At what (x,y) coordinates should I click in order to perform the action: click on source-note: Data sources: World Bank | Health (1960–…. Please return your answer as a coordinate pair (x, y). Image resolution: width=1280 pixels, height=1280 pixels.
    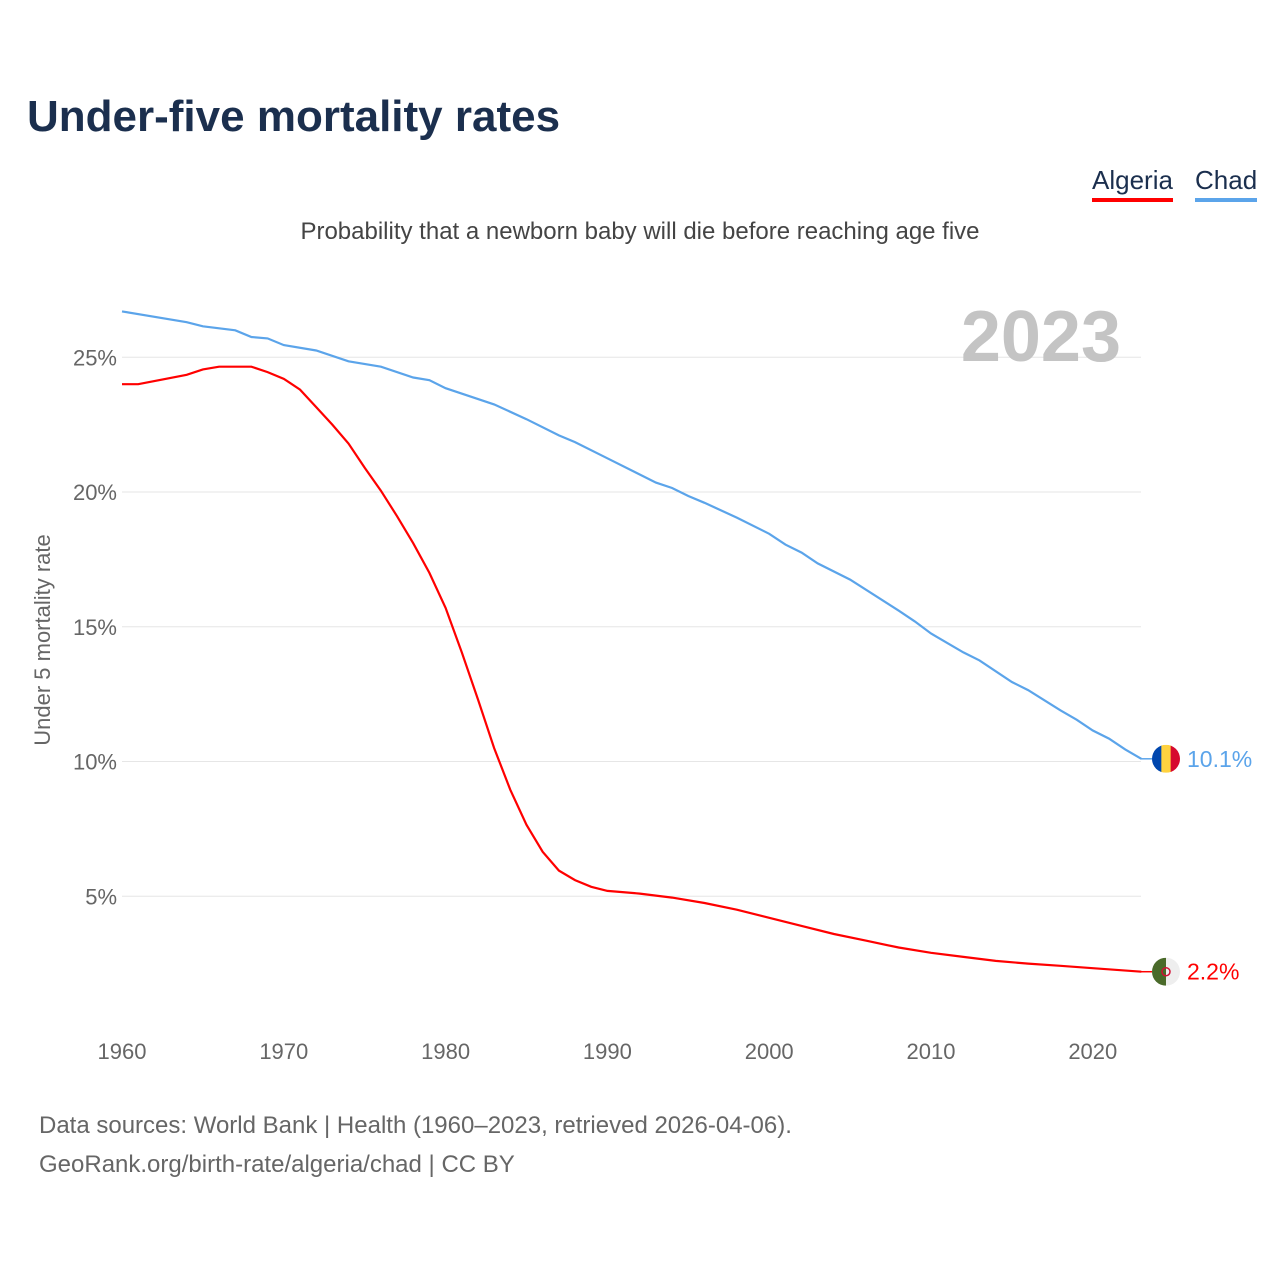
    Looking at the image, I should click on (415, 1145).